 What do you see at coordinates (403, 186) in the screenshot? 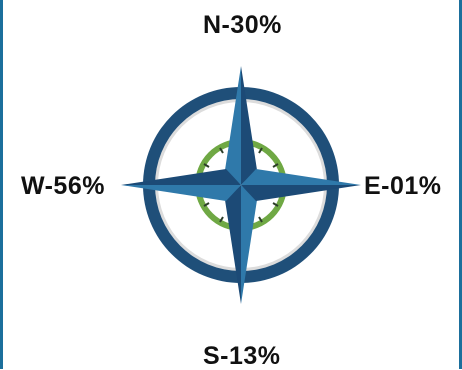
I see `label-east: E-01%` at bounding box center [403, 186].